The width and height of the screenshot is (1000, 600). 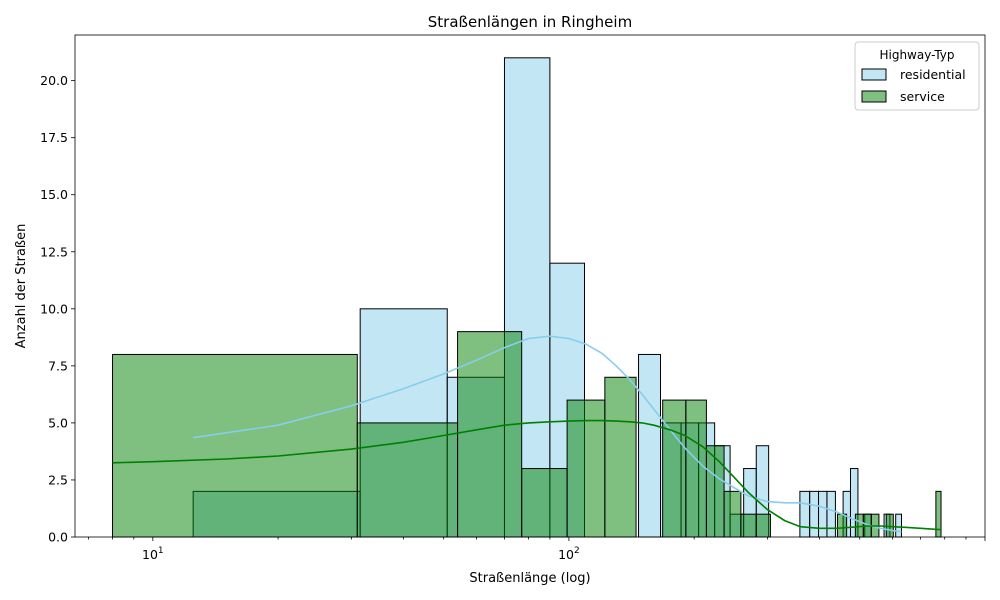 What do you see at coordinates (54, 308) in the screenshot?
I see `y-tick-label: 10.0` at bounding box center [54, 308].